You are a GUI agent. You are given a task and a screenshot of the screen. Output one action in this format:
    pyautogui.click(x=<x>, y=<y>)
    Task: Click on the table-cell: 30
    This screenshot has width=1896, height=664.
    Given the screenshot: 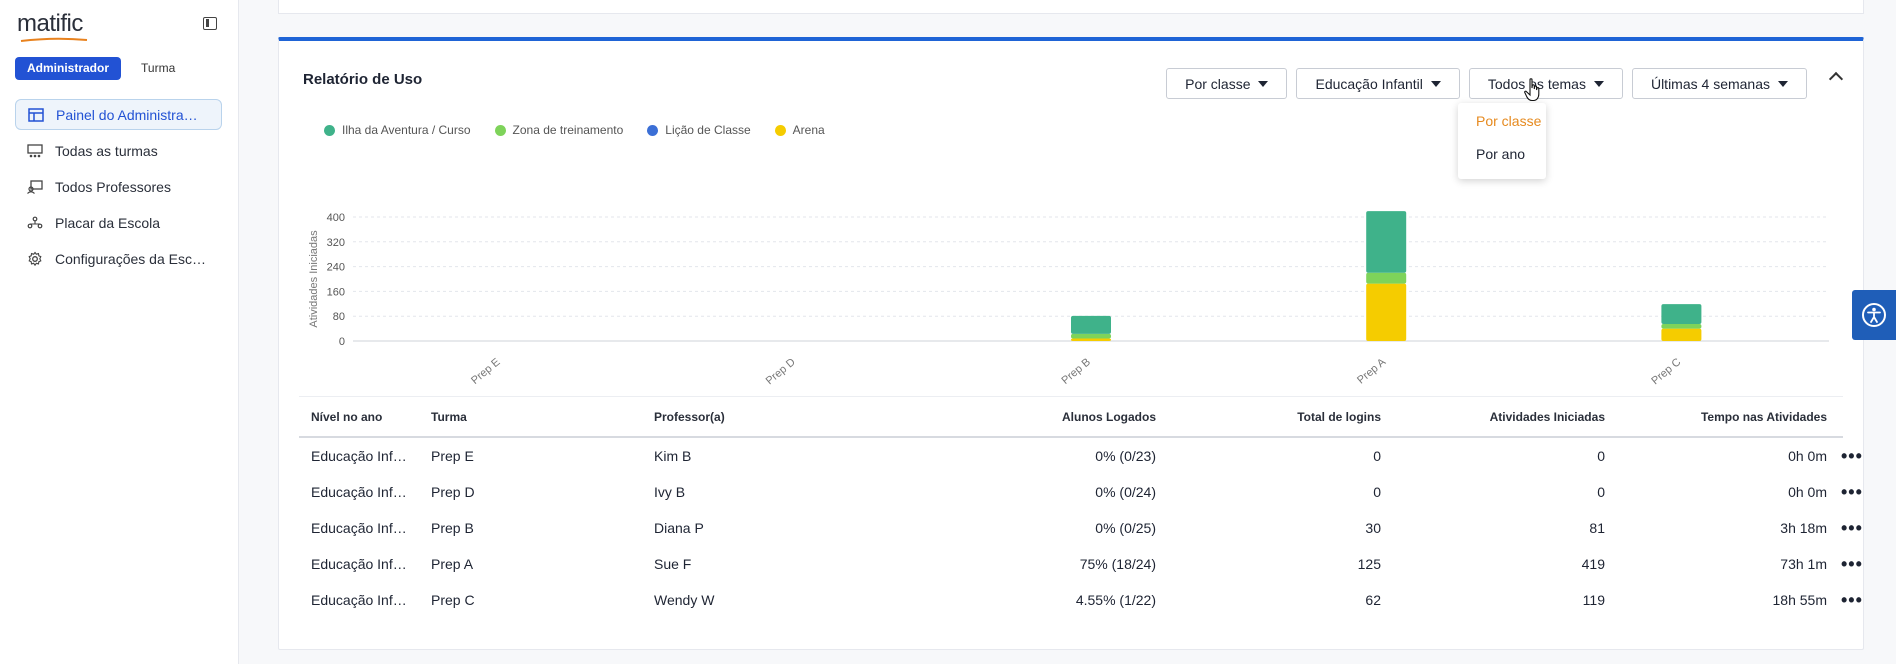 What is the action you would take?
    pyautogui.click(x=1373, y=528)
    